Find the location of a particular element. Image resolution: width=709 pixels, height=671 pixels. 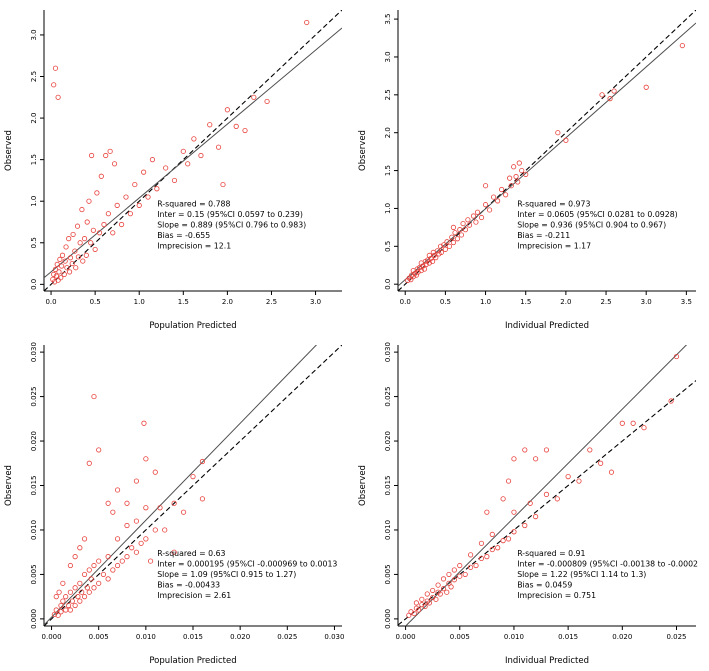

x-tick-label: 0.000 is located at coordinates (52, 637).